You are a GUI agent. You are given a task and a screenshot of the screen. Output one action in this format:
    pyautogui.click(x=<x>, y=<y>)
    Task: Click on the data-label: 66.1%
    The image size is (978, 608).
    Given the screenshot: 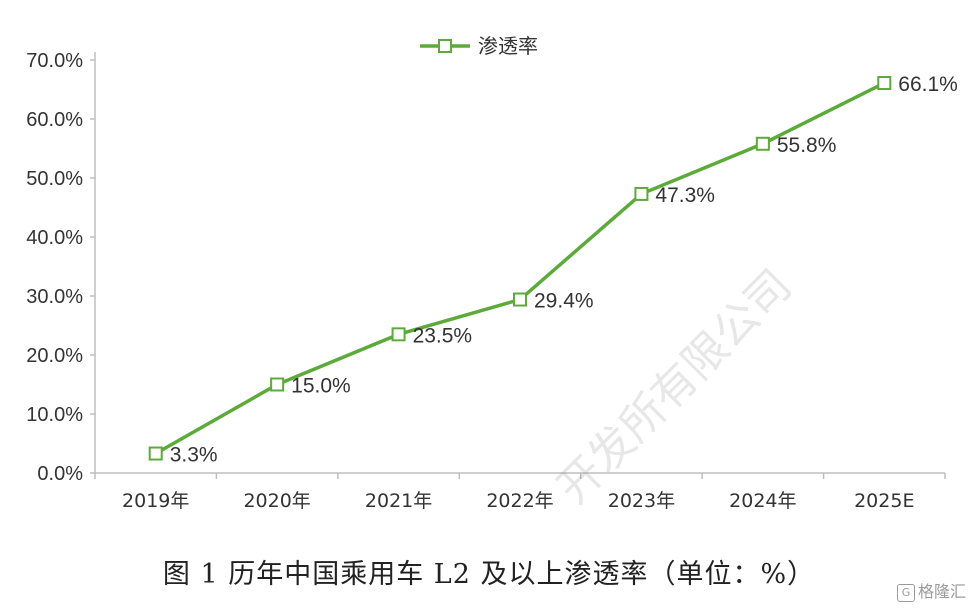 What is the action you would take?
    pyautogui.click(x=928, y=84)
    